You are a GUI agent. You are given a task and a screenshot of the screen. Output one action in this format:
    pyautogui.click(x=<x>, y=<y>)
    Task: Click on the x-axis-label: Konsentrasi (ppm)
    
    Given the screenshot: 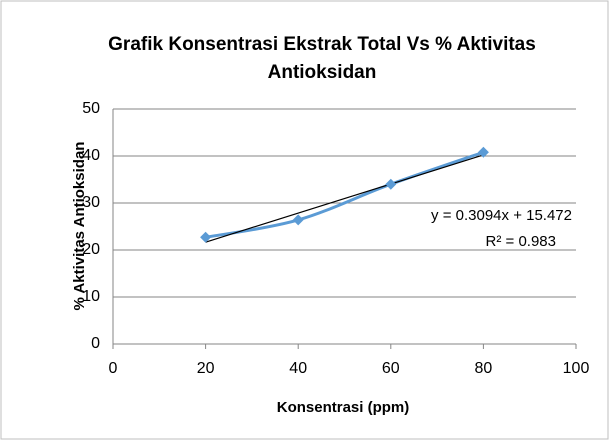 What is the action you would take?
    pyautogui.click(x=343, y=407)
    